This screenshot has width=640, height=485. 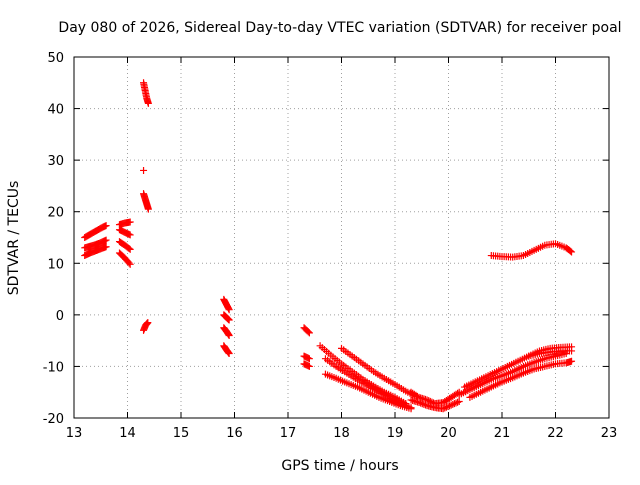 I want to click on x-tick-label: 19, so click(x=395, y=433).